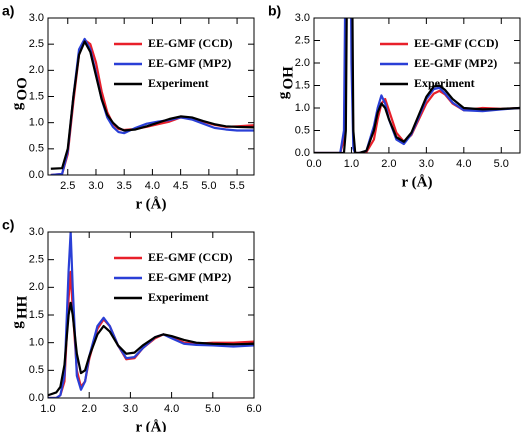 The image size is (524, 432). I want to click on x-tick-label: 3.5, so click(124, 186).